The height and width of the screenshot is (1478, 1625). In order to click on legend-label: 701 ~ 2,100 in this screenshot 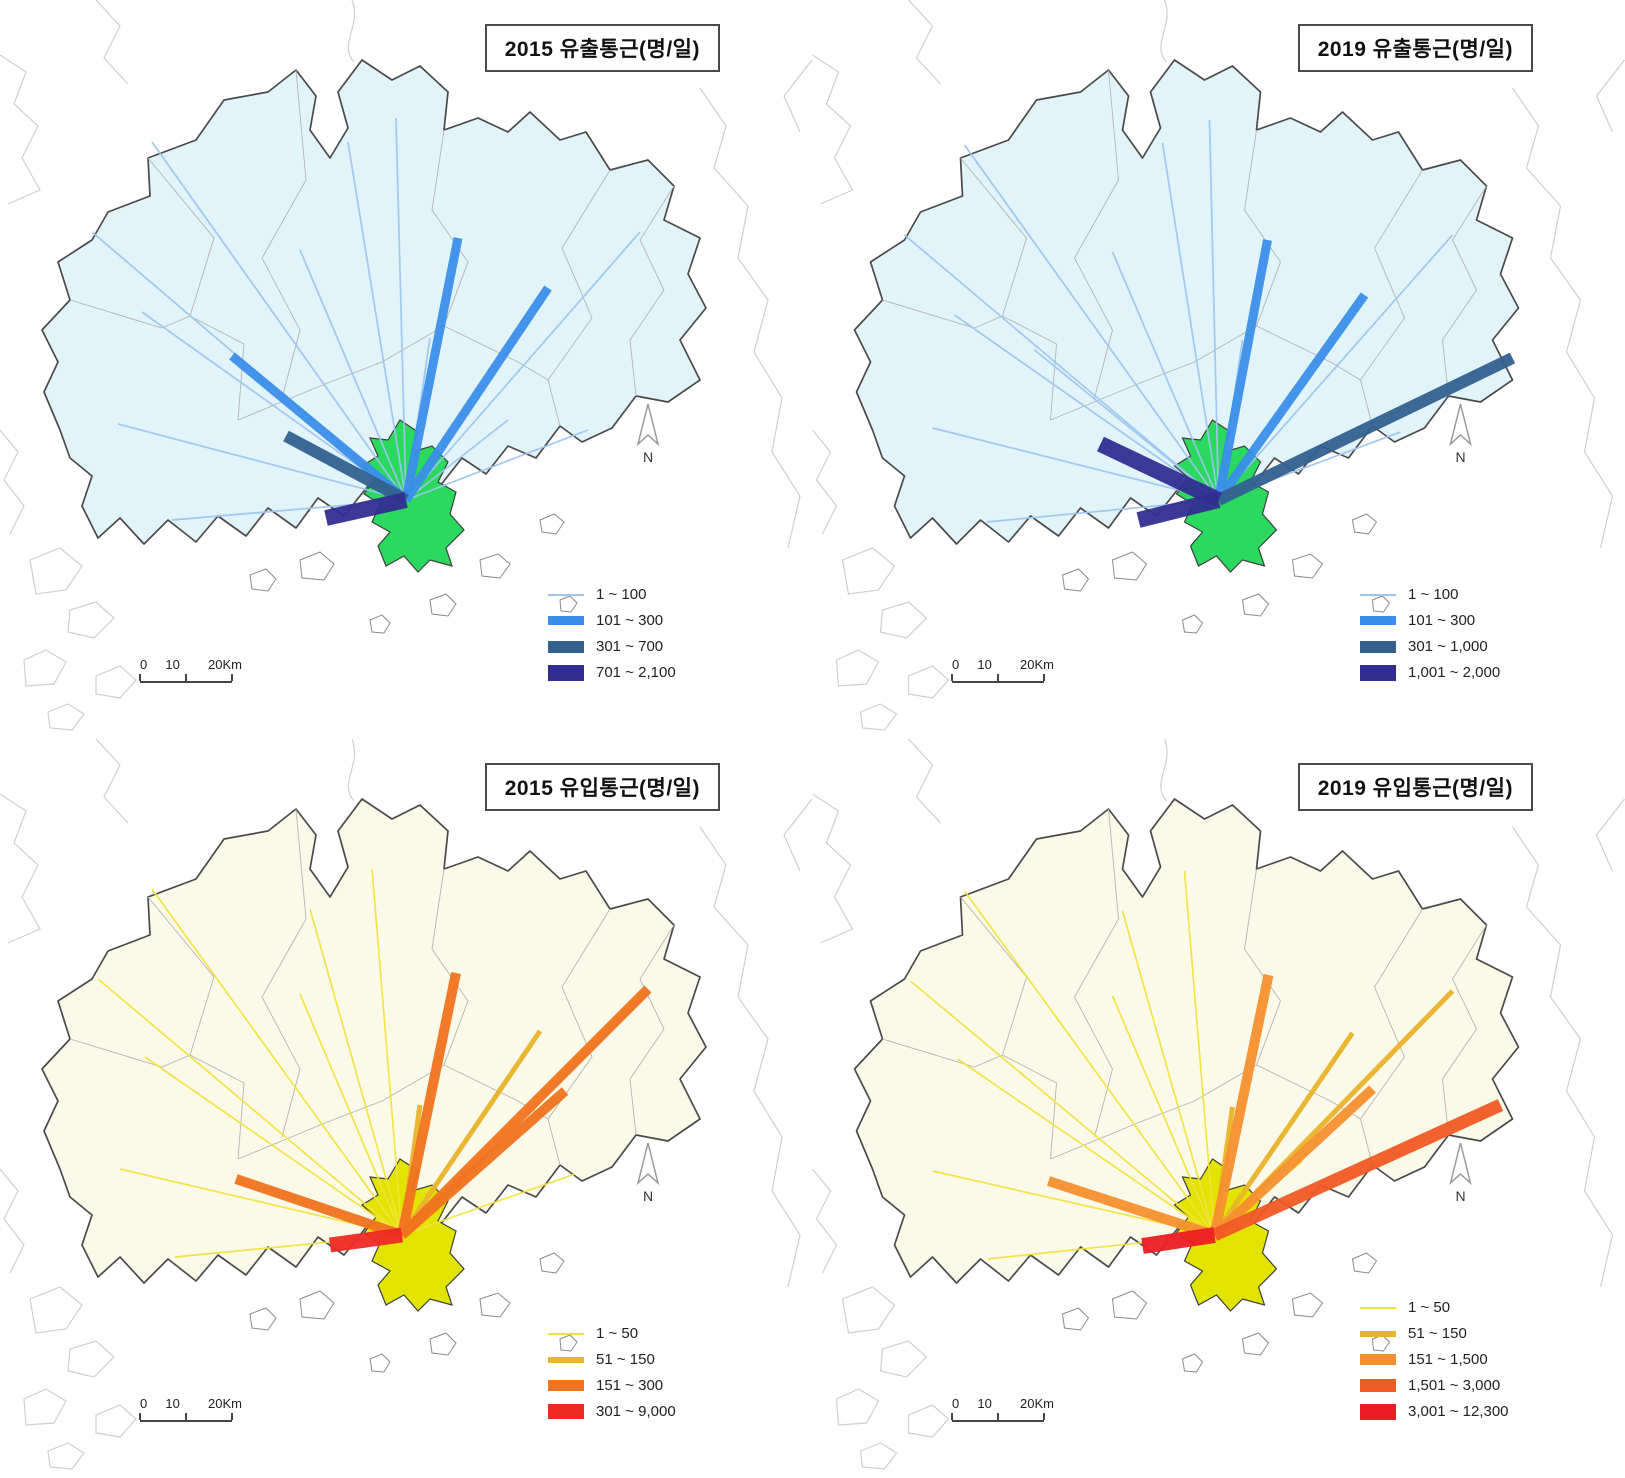, I will do `click(636, 672)`.